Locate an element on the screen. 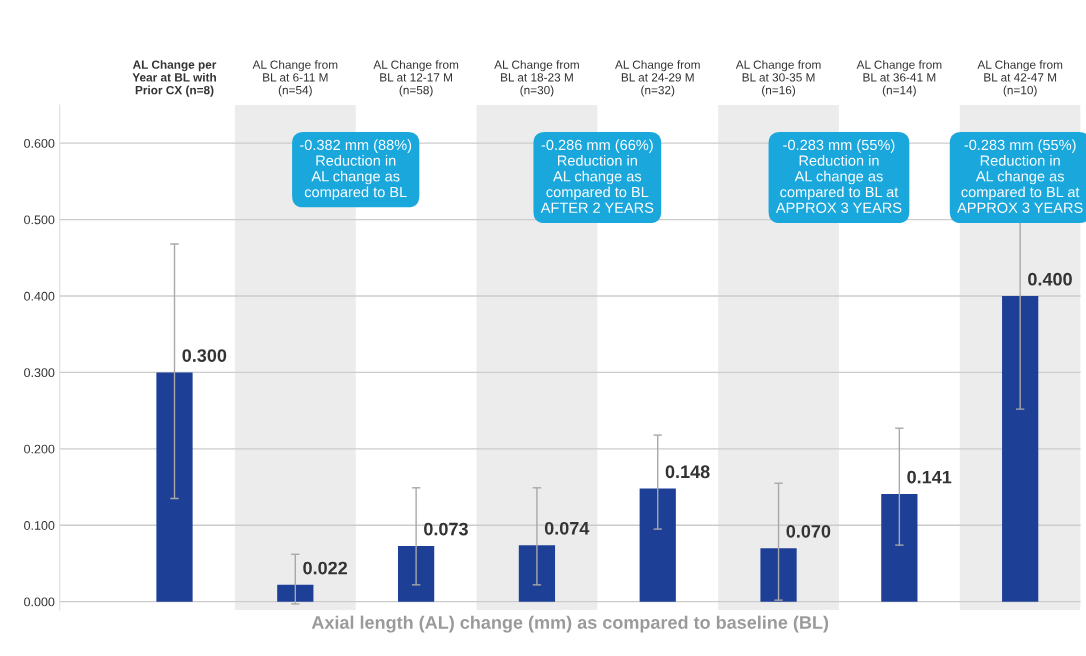  data-label: 0.300 is located at coordinates (204, 356).